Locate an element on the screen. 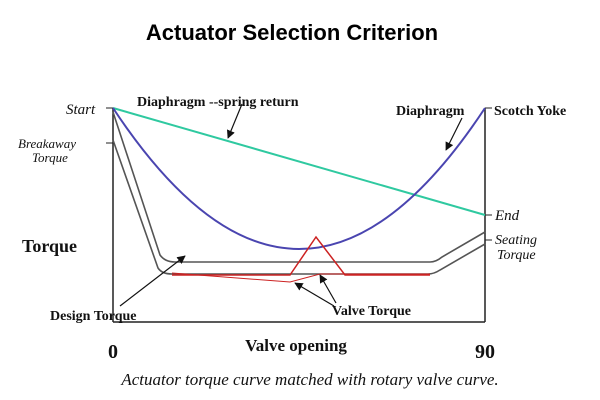 Image resolution: width=600 pixels, height=400 pixels. spring-return-label: Diaphragm --spring return is located at coordinates (218, 102).